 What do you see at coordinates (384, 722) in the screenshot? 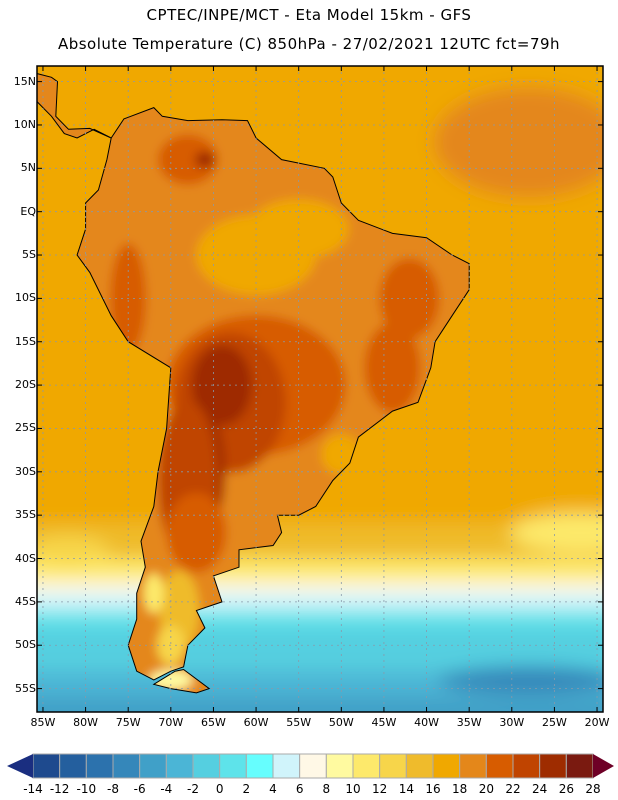
I see `lon-label: 45W` at bounding box center [384, 722].